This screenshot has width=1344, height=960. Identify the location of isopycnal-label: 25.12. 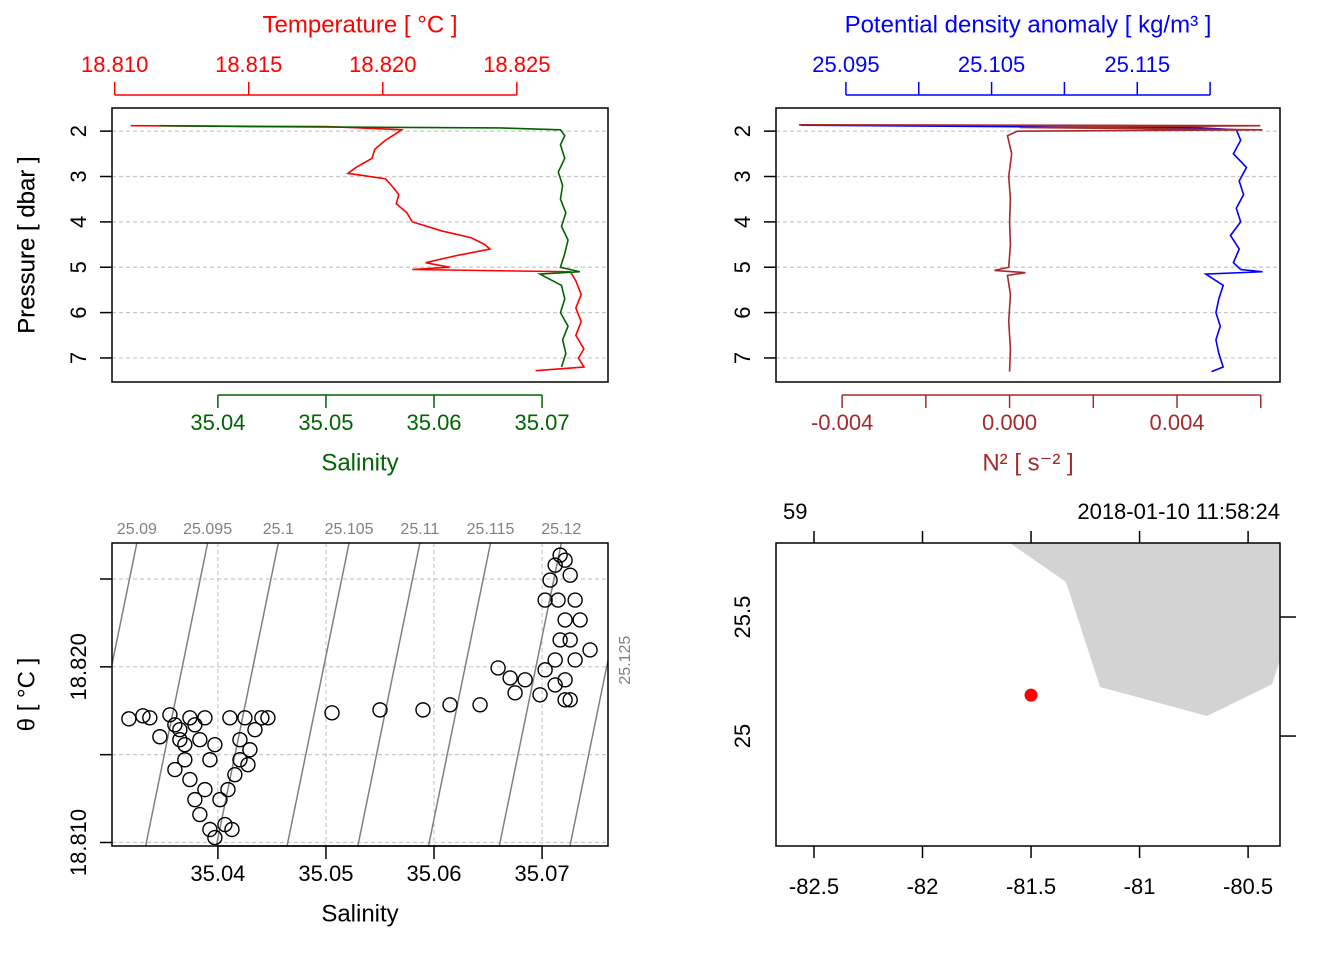
(561, 529).